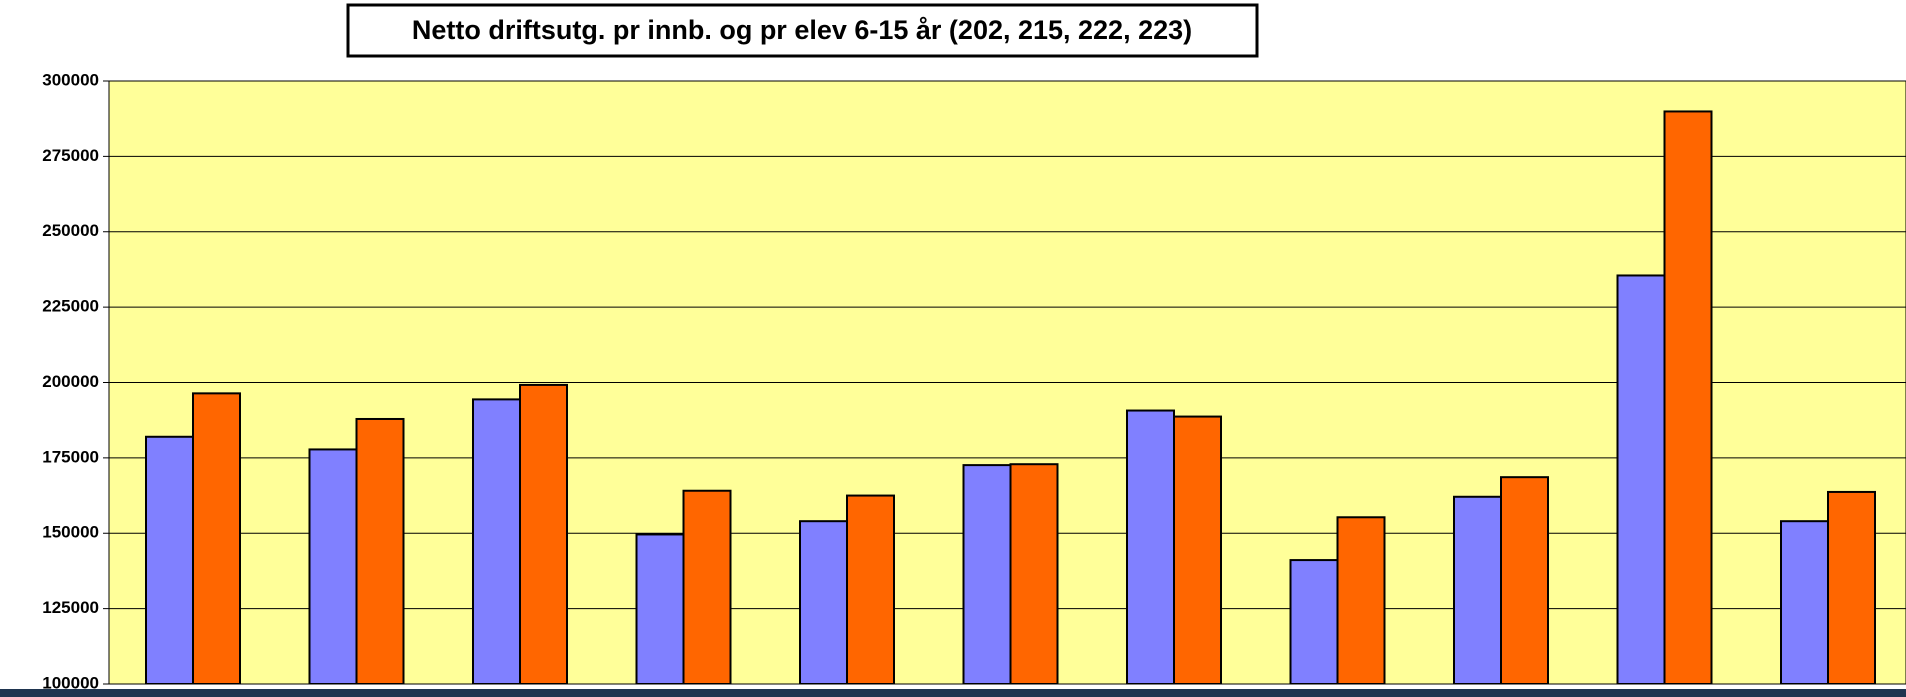 The width and height of the screenshot is (1906, 697). I want to click on y-tick-label: 225000, so click(70, 306).